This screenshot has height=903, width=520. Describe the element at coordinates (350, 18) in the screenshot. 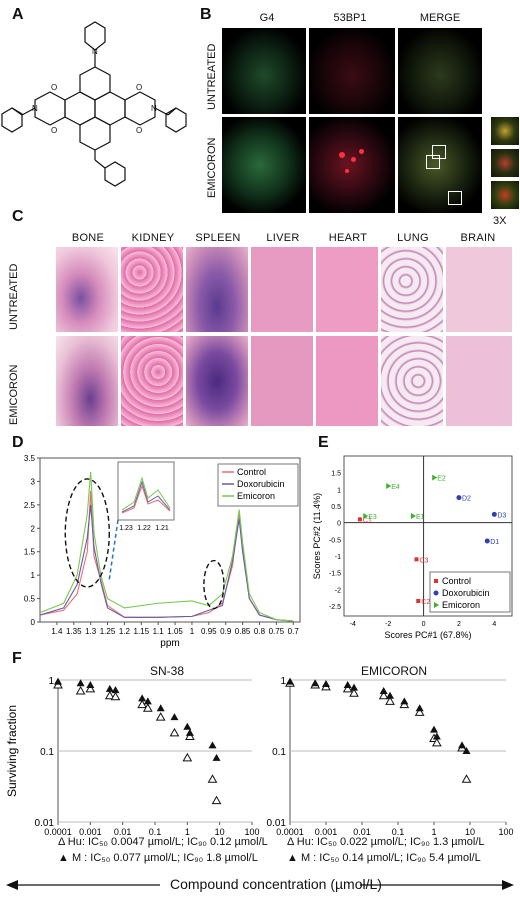

I see `col-header-53bp1: 53BP1` at that location.